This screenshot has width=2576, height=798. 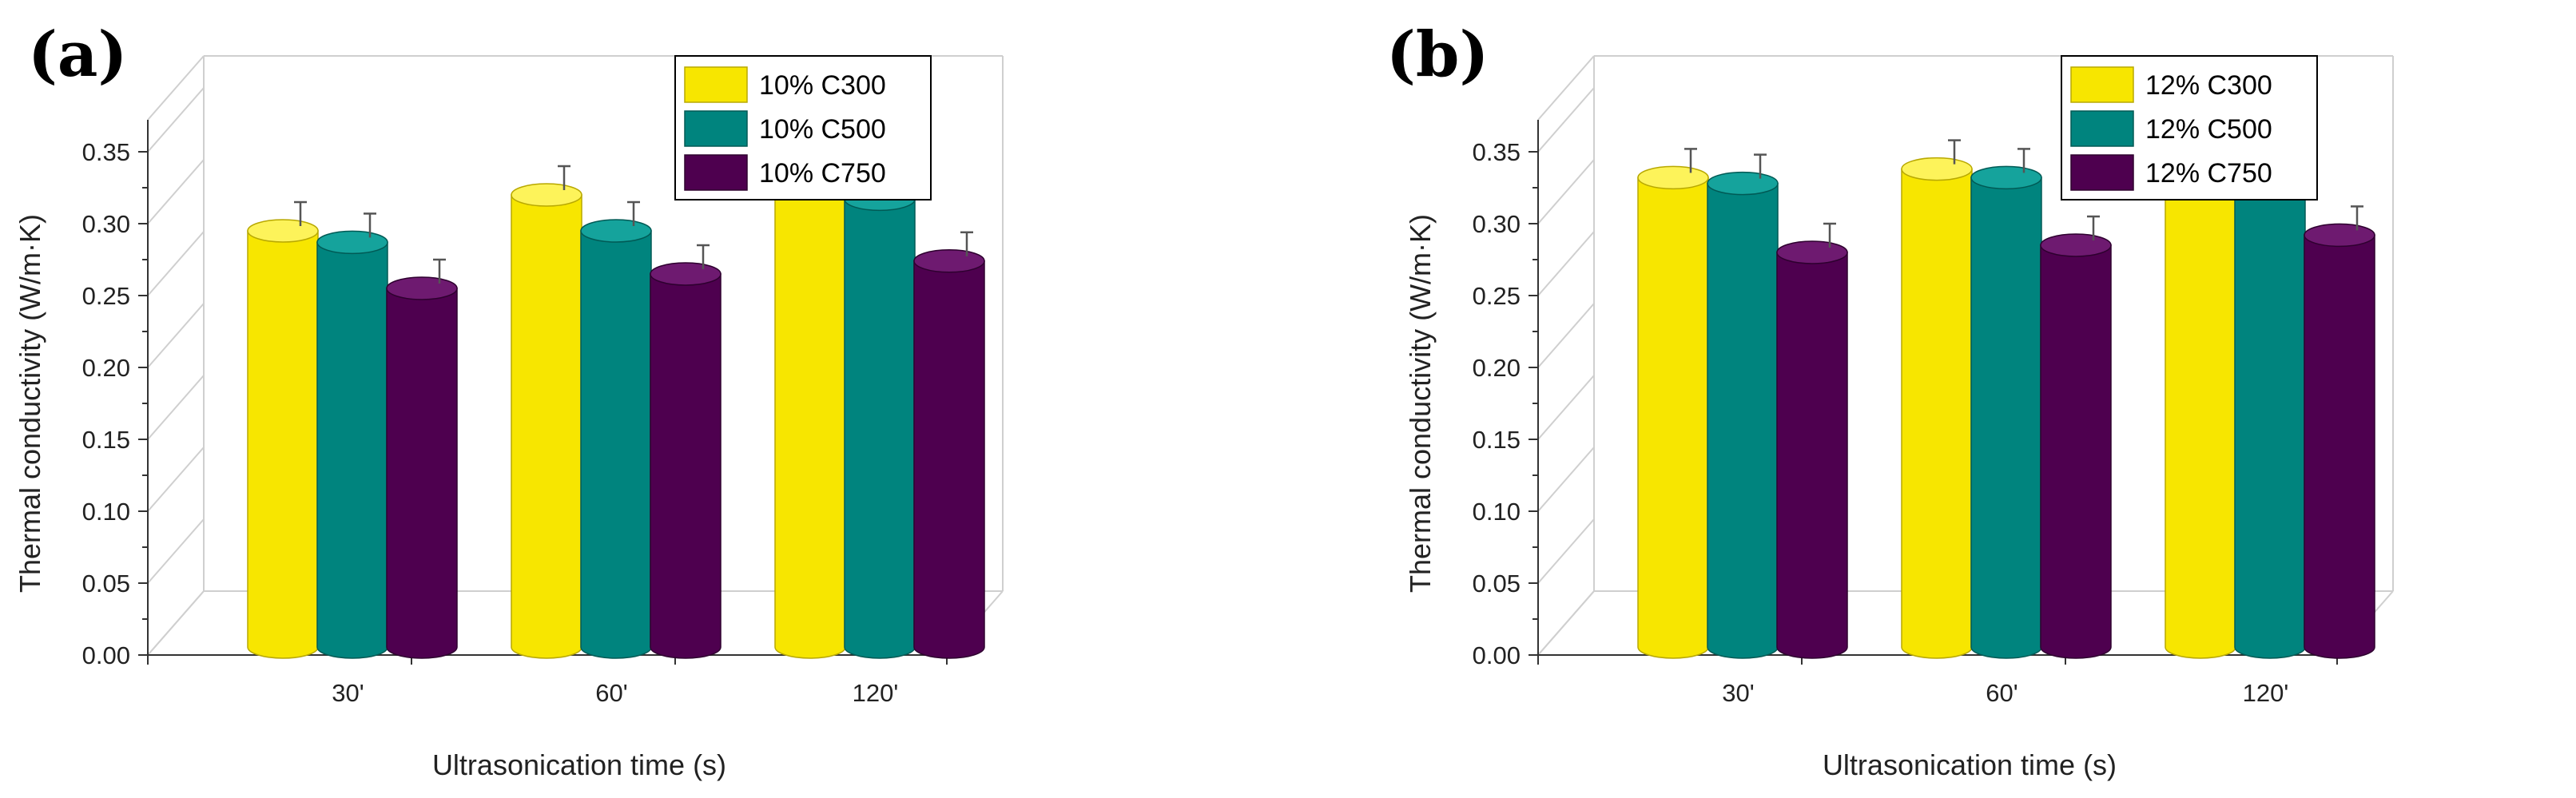 I want to click on bar-10--c300-60, so click(x=546, y=412).